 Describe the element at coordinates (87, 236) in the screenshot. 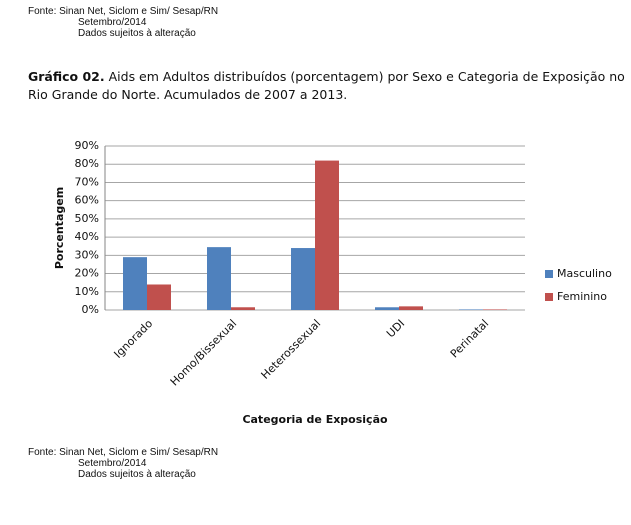

I see `y-tick-label: 40%` at that location.